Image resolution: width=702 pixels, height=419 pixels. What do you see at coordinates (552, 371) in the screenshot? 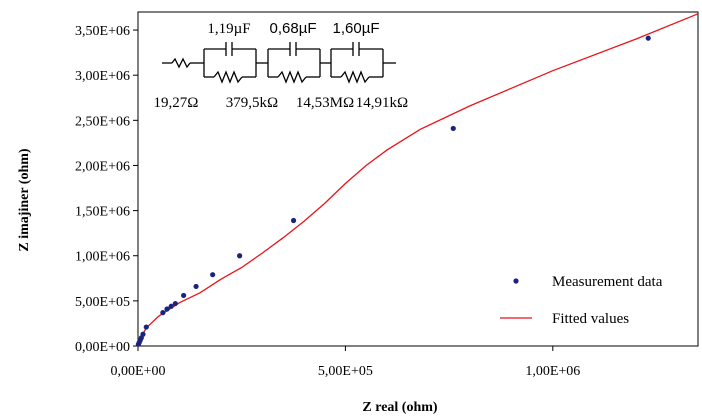
I see `x-tick-label: 1,00E+06` at bounding box center [552, 371].